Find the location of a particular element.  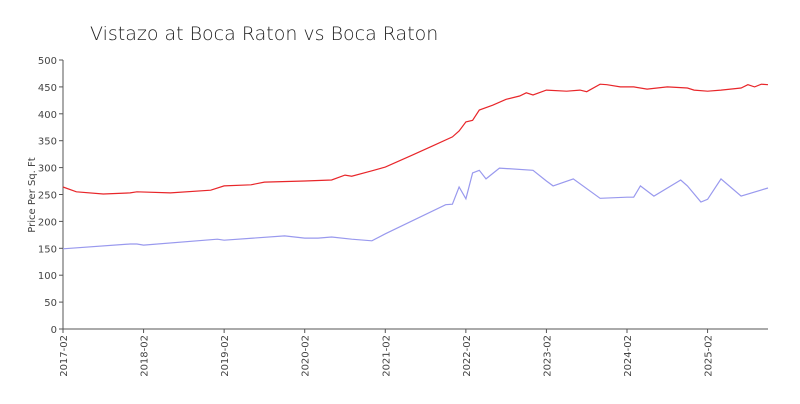

y-tick-label: 350 is located at coordinates (47, 142).